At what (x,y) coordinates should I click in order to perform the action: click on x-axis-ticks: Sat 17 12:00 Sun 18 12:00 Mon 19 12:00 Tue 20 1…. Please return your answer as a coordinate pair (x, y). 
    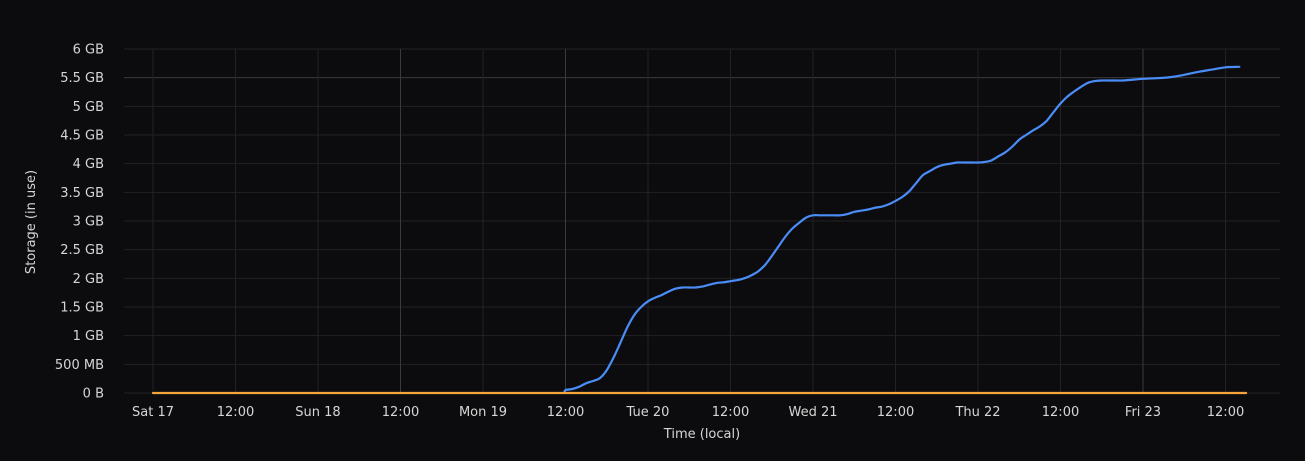
    Looking at the image, I should click on (688, 412).